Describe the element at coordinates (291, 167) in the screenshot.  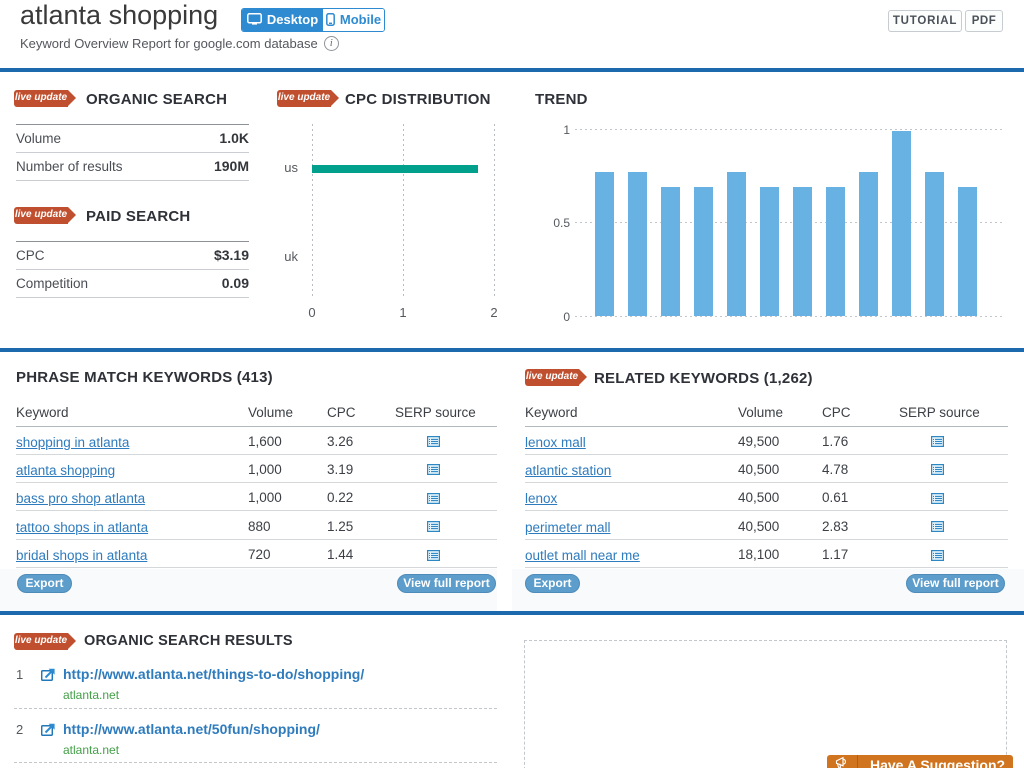
I see `svg-text: us` at that location.